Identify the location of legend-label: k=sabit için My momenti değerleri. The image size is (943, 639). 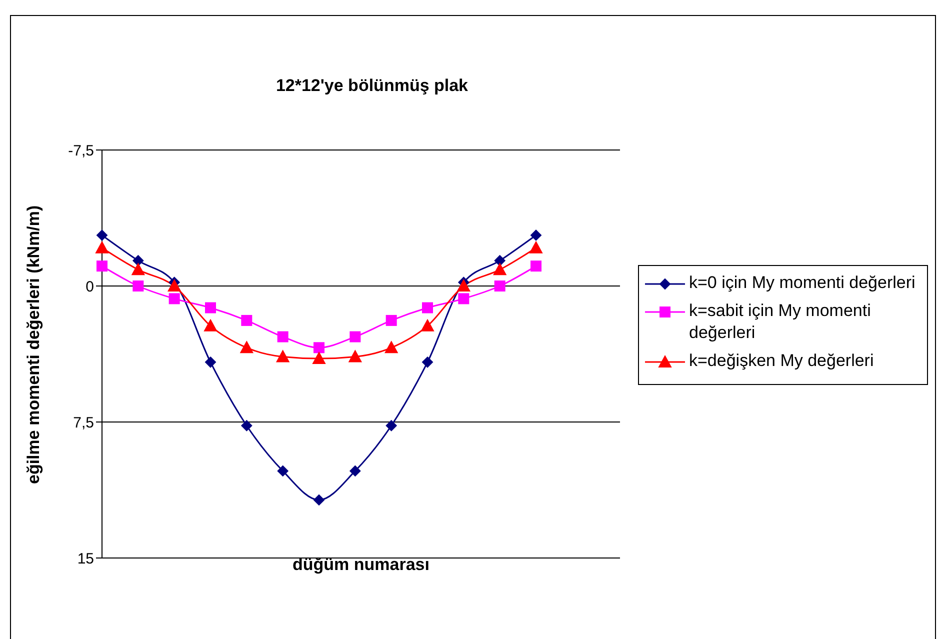
(780, 322).